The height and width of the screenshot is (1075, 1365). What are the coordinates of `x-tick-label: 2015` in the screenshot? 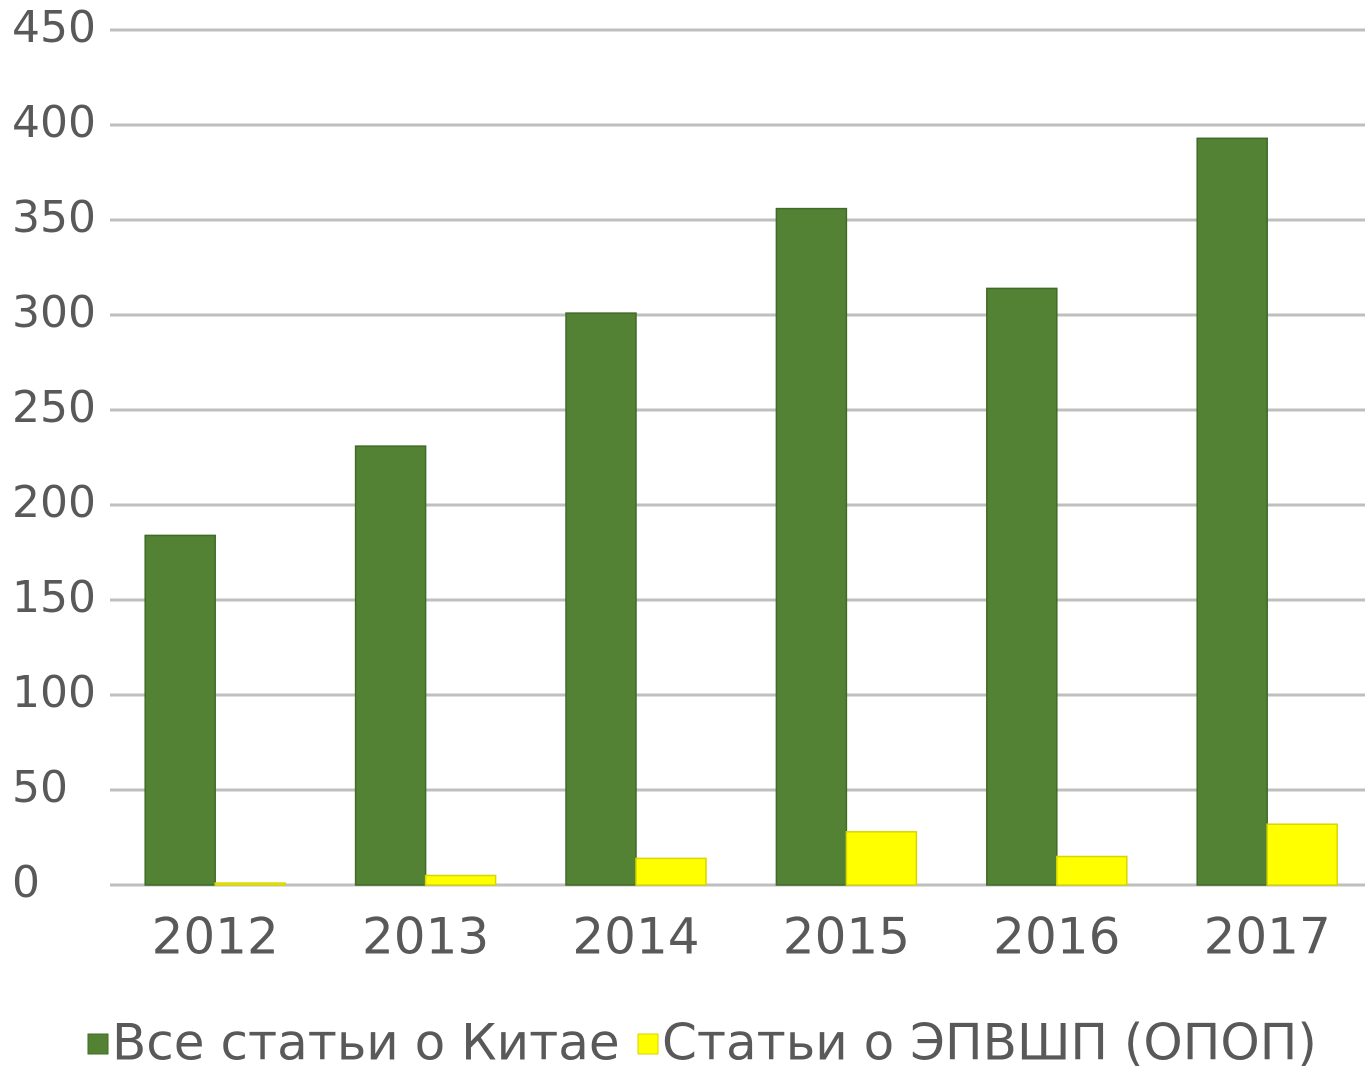 It's located at (846, 937).